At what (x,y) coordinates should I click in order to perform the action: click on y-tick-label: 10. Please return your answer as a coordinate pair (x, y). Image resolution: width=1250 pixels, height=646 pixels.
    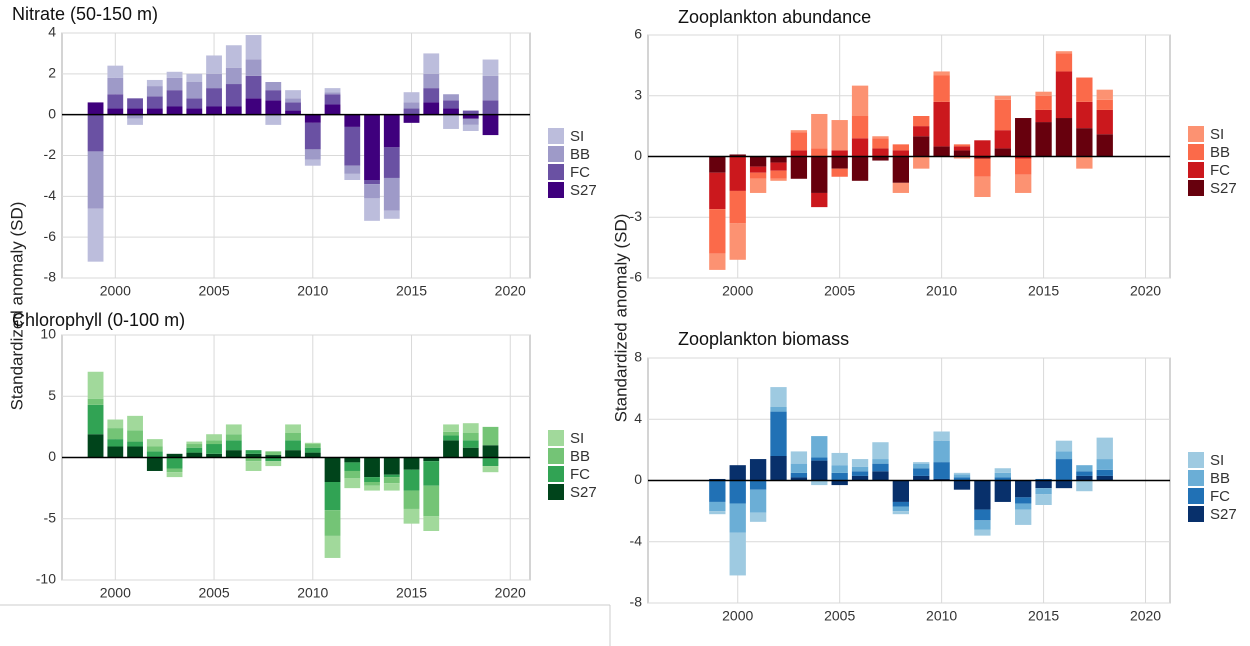
    Looking at the image, I should click on (48, 334).